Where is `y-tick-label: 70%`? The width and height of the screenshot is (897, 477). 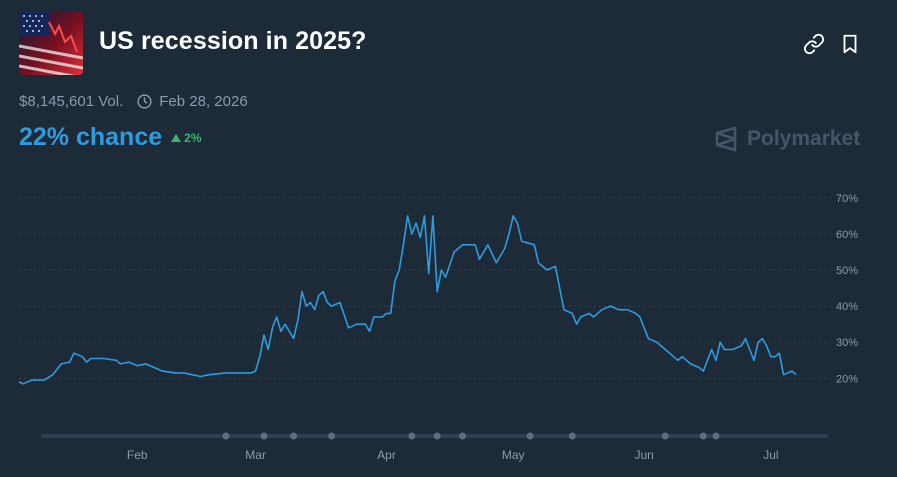 y-tick-label: 70% is located at coordinates (847, 199).